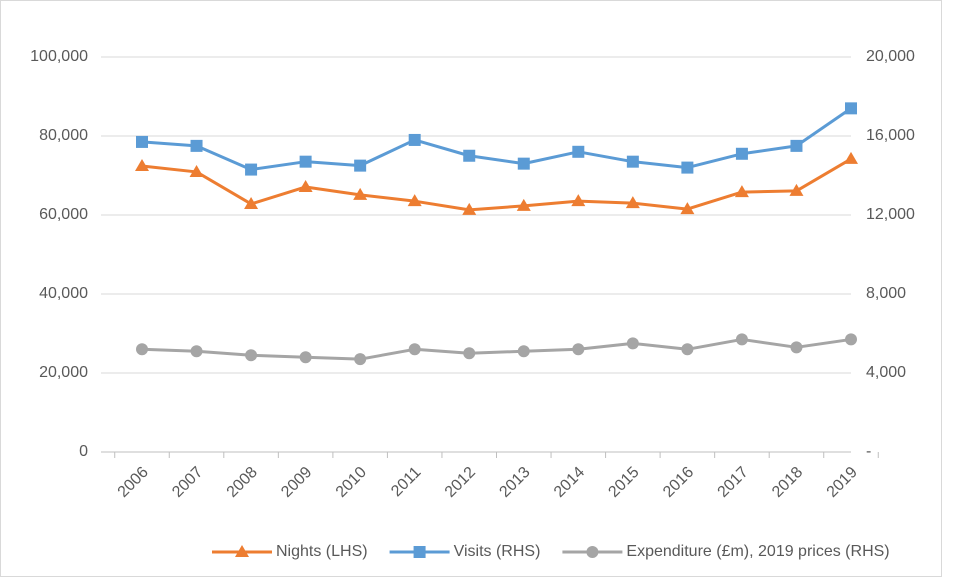  What do you see at coordinates (59, 56) in the screenshot?
I see `y-tick-label: 100,000` at bounding box center [59, 56].